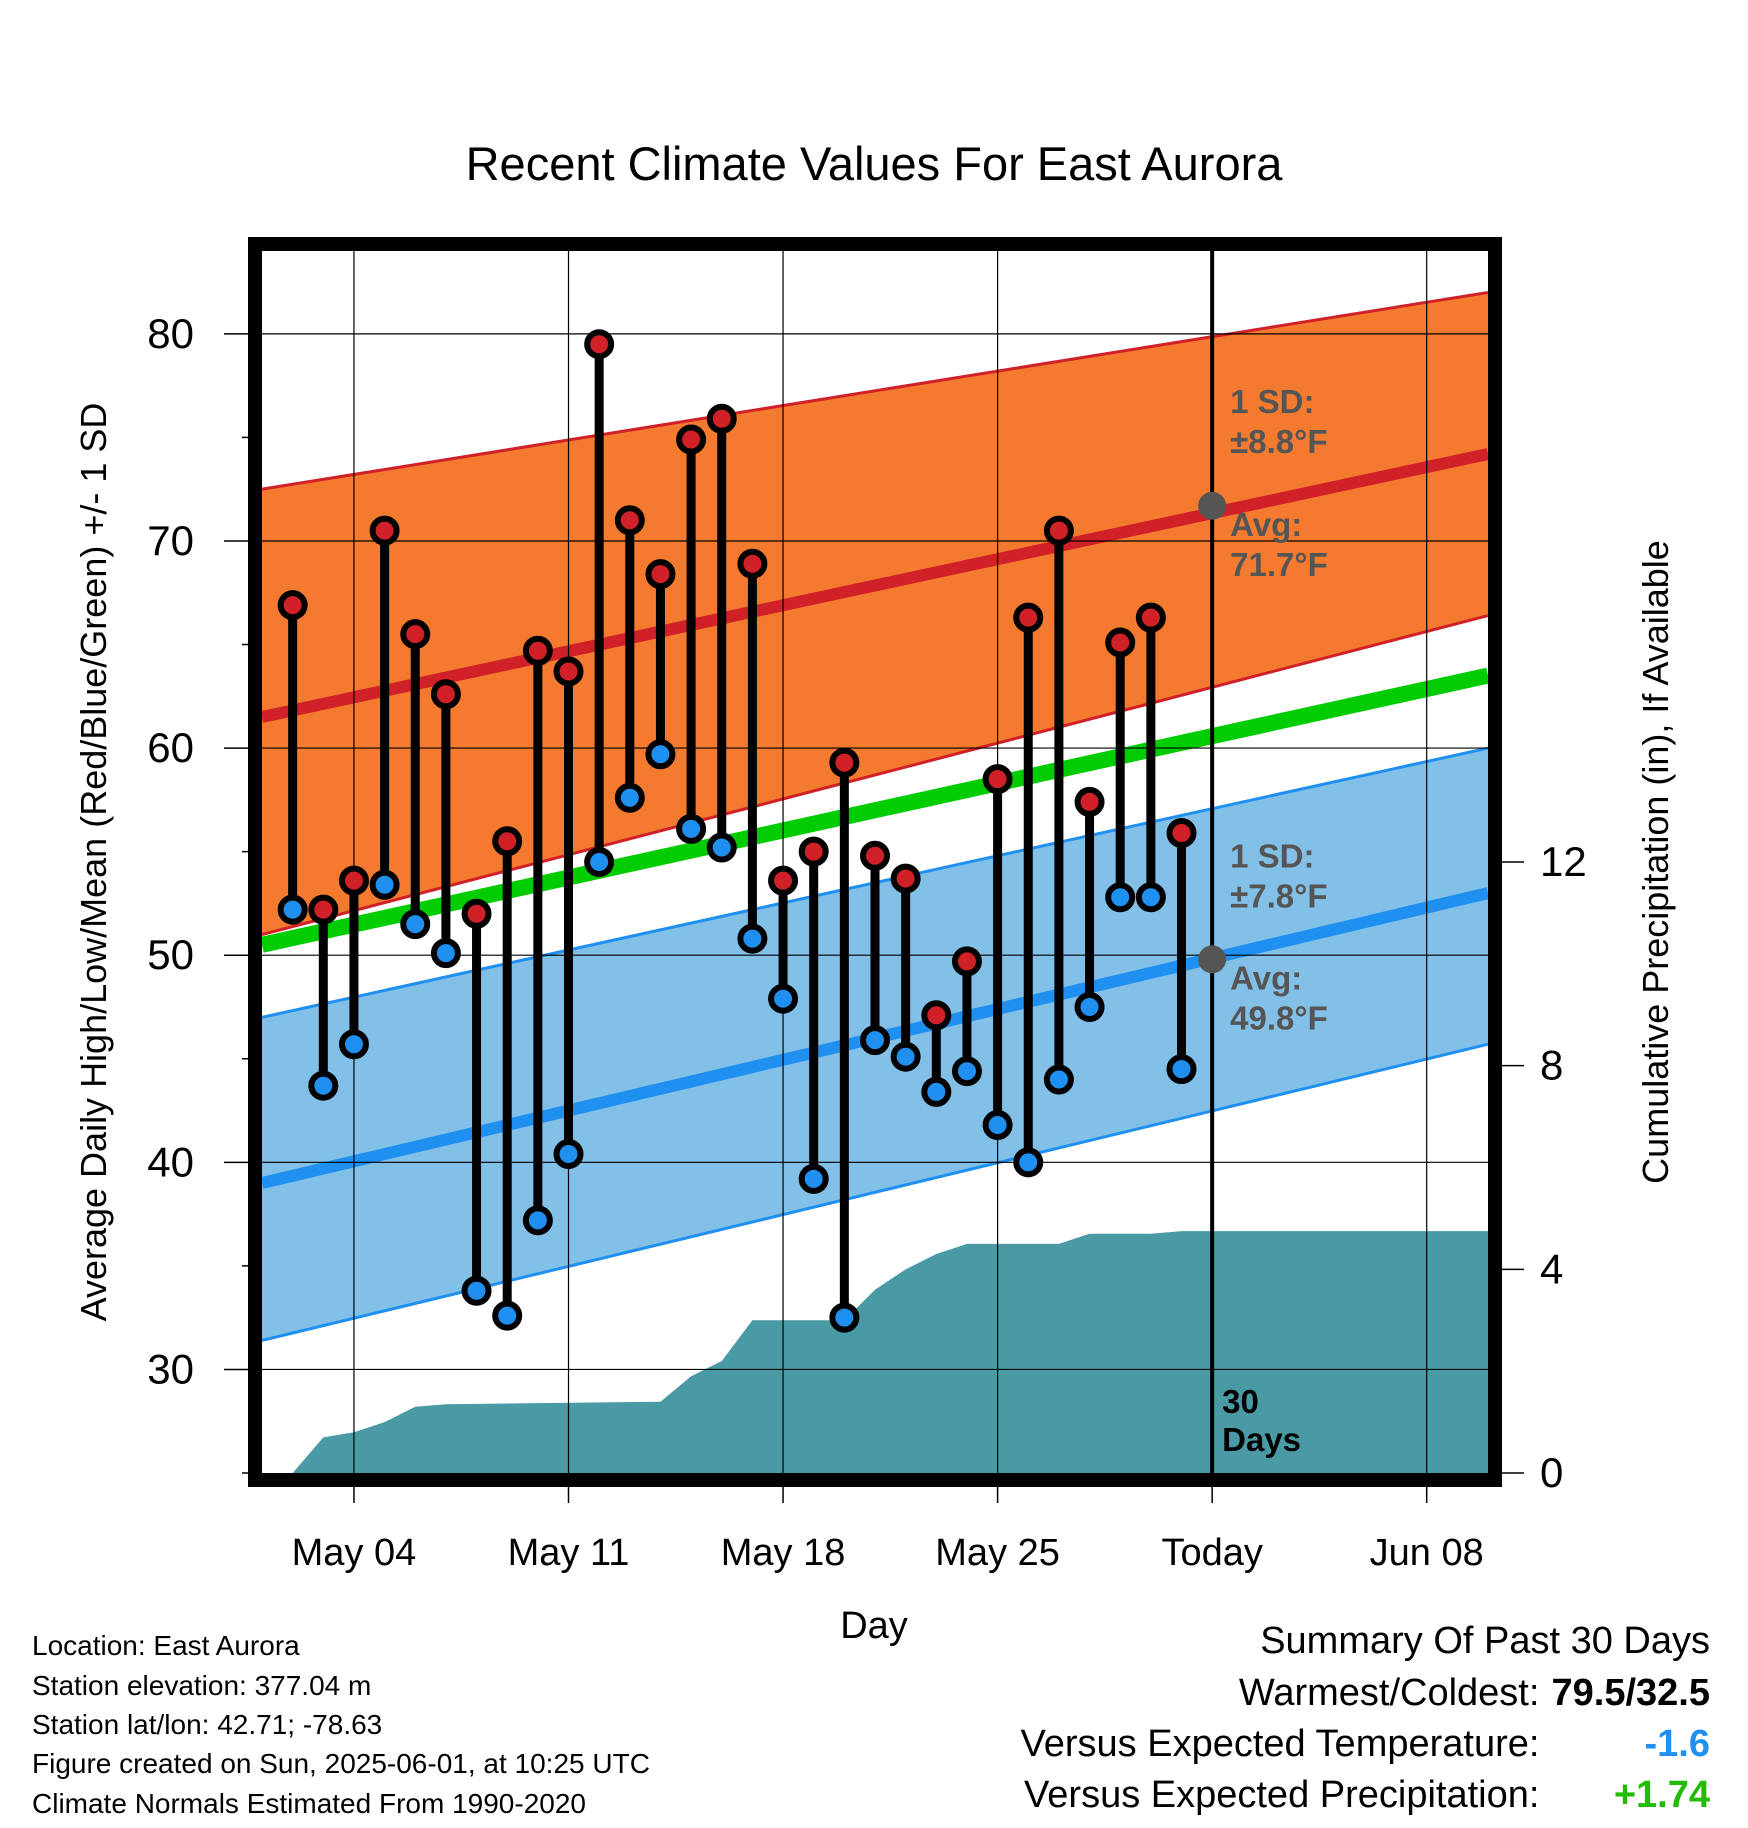  I want to click on y-tick-label: 40, so click(170, 1161).